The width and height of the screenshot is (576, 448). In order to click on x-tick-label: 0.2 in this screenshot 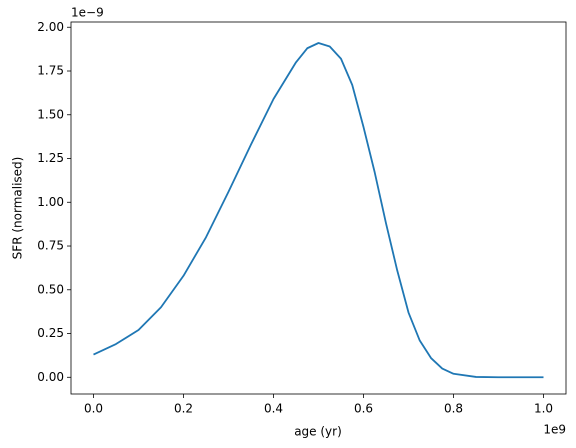, I will do `click(183, 409)`.